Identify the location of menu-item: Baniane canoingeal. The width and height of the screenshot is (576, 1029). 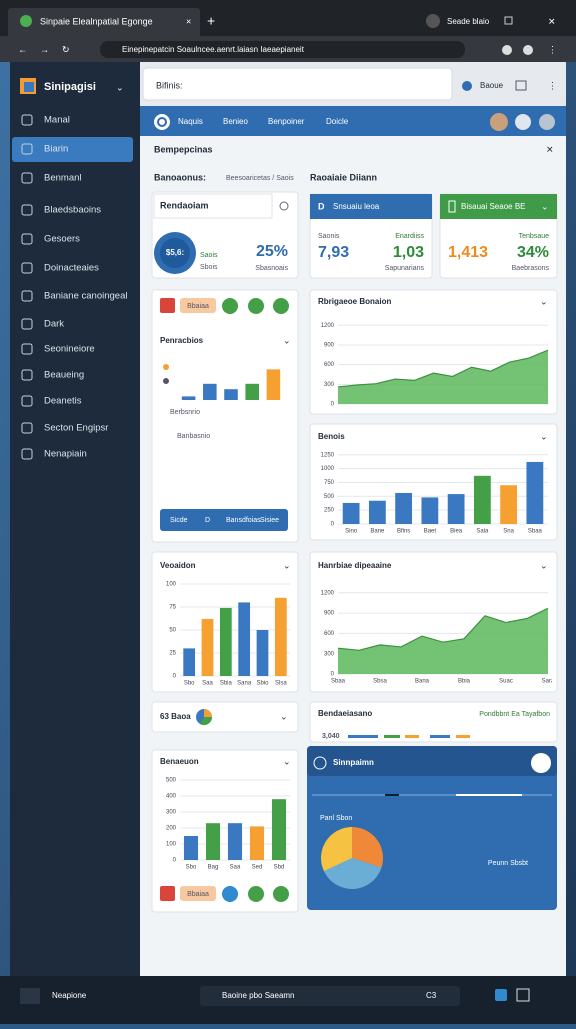
(85, 296).